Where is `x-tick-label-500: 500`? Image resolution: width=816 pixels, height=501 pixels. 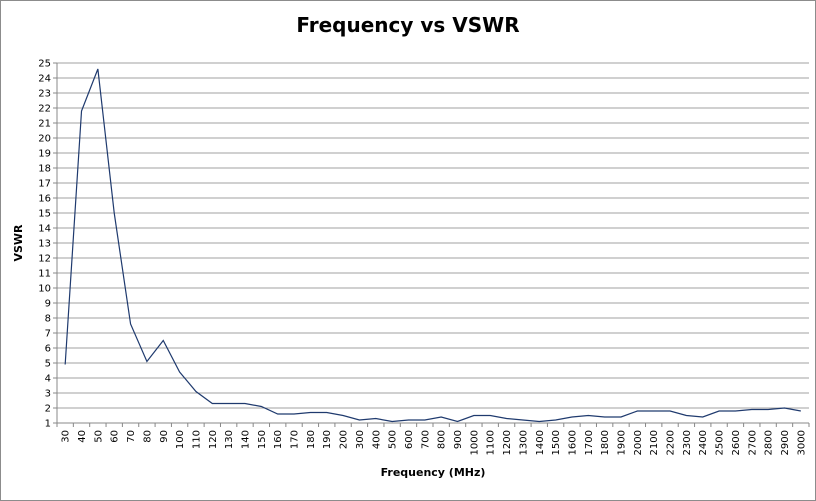
x-tick-label-500: 500 is located at coordinates (393, 439).